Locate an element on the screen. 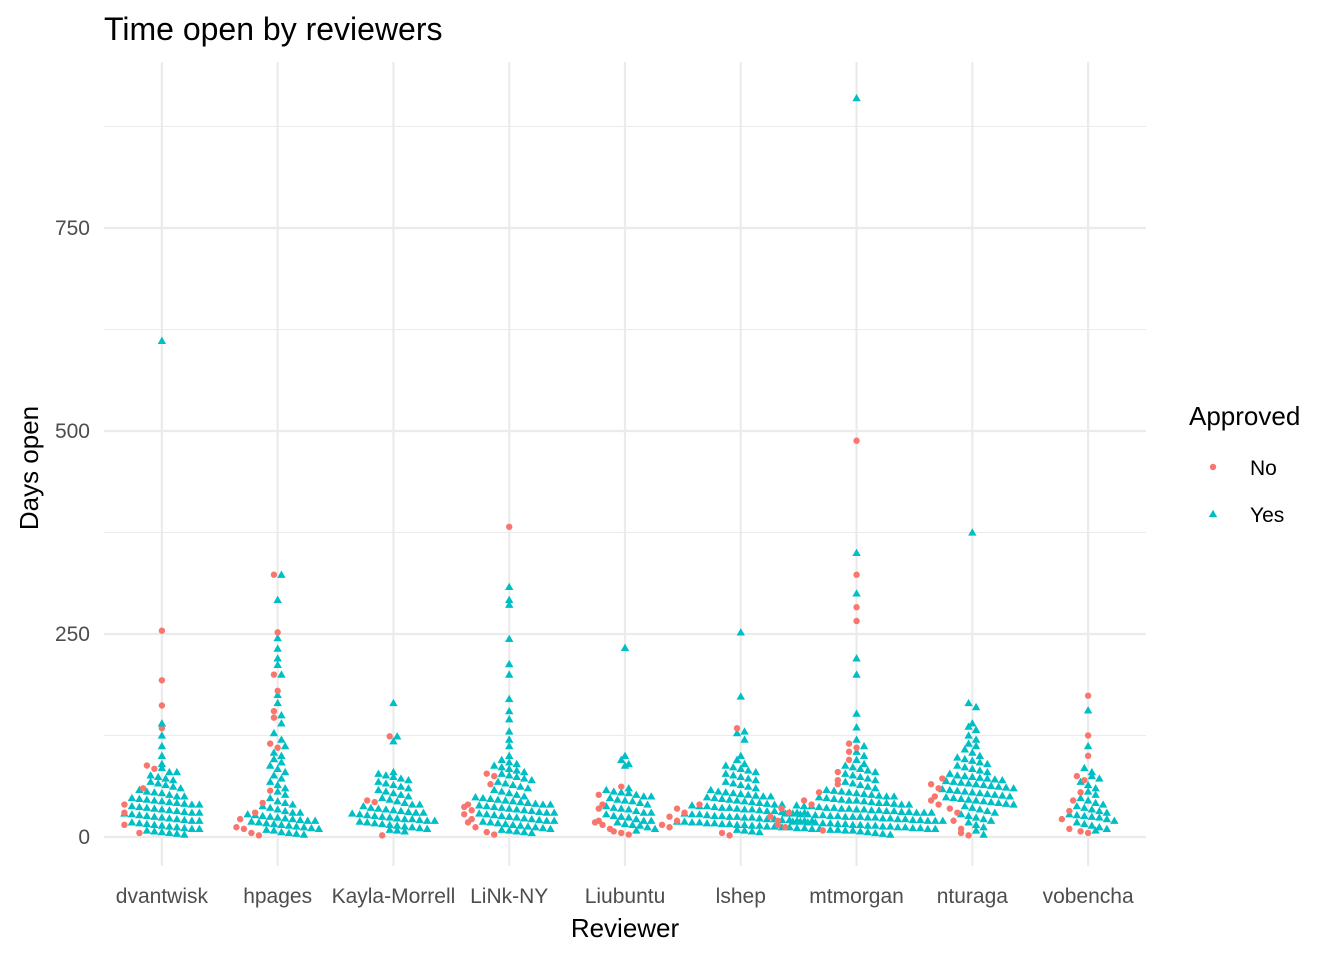 The image size is (1344, 960). x-axis-title: Reviewer is located at coordinates (625, 928).